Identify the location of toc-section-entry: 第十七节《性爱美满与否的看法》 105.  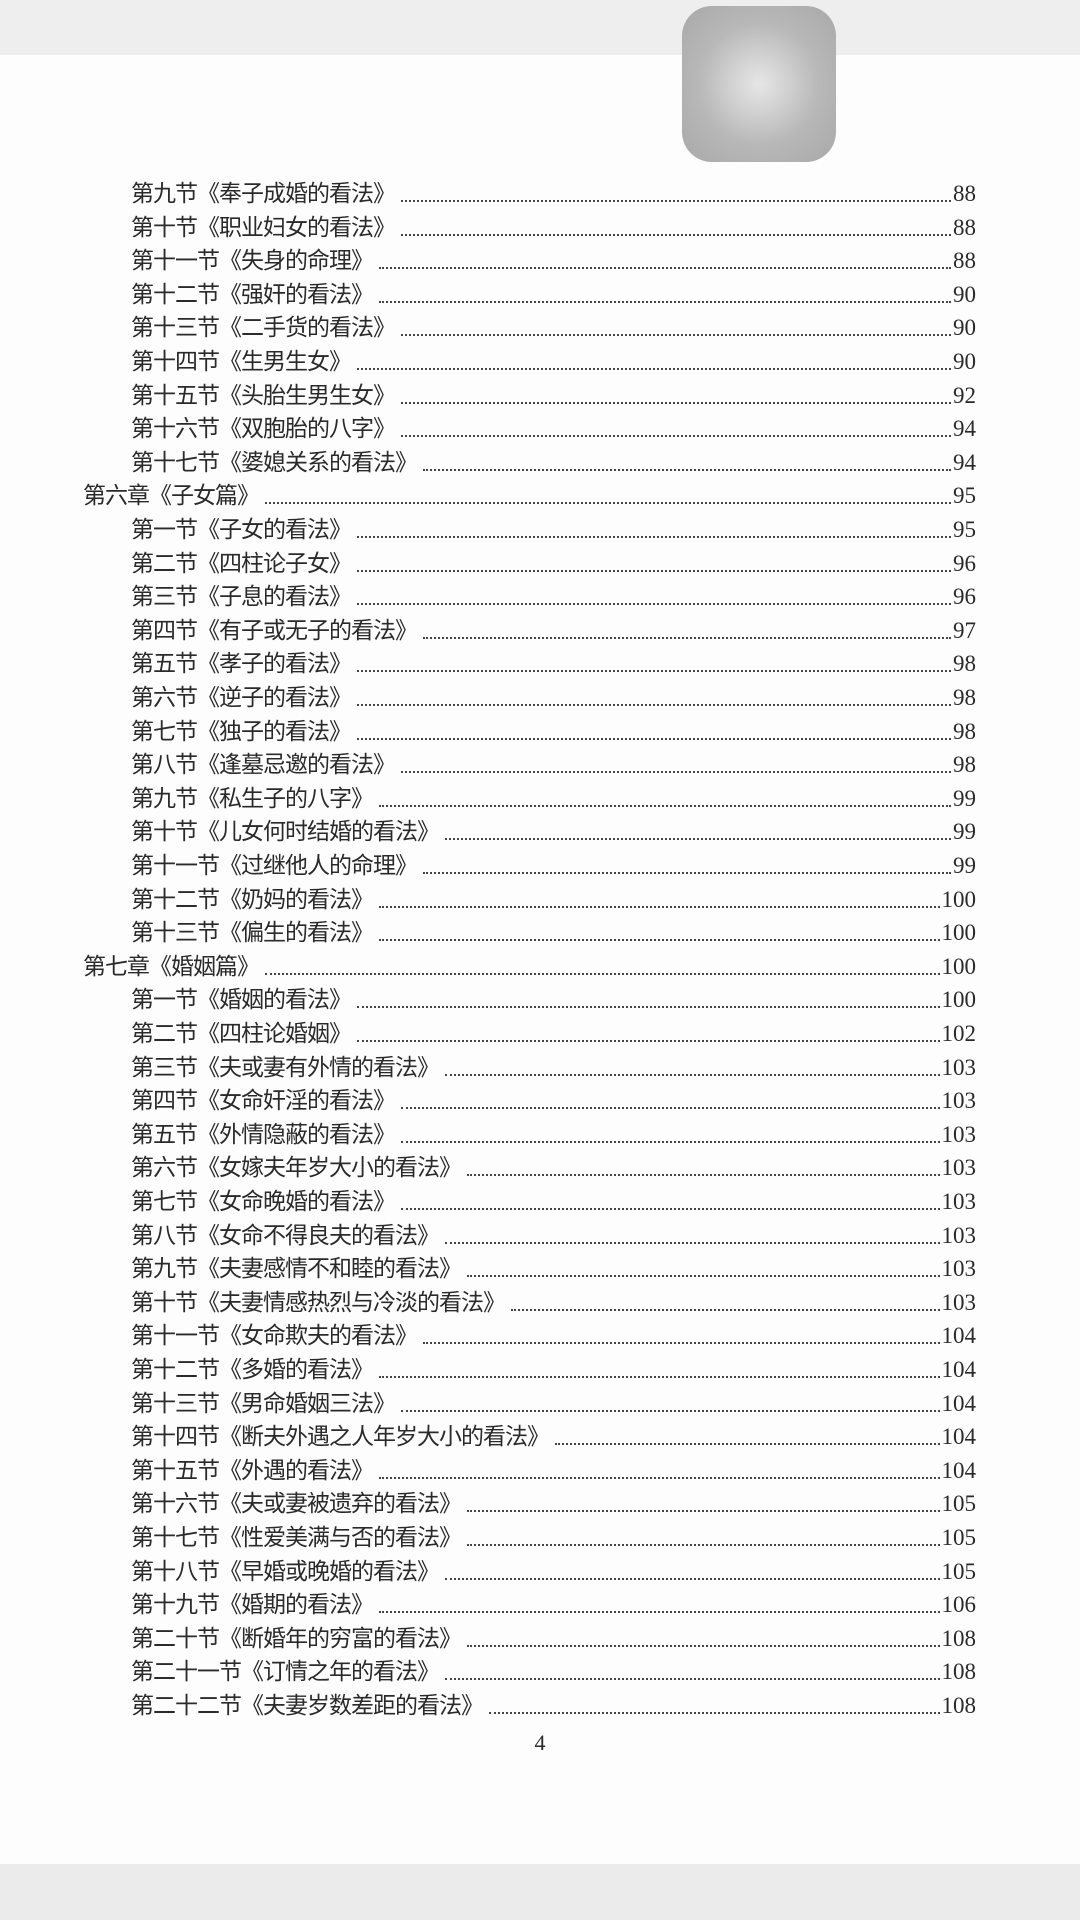
(553, 1536).